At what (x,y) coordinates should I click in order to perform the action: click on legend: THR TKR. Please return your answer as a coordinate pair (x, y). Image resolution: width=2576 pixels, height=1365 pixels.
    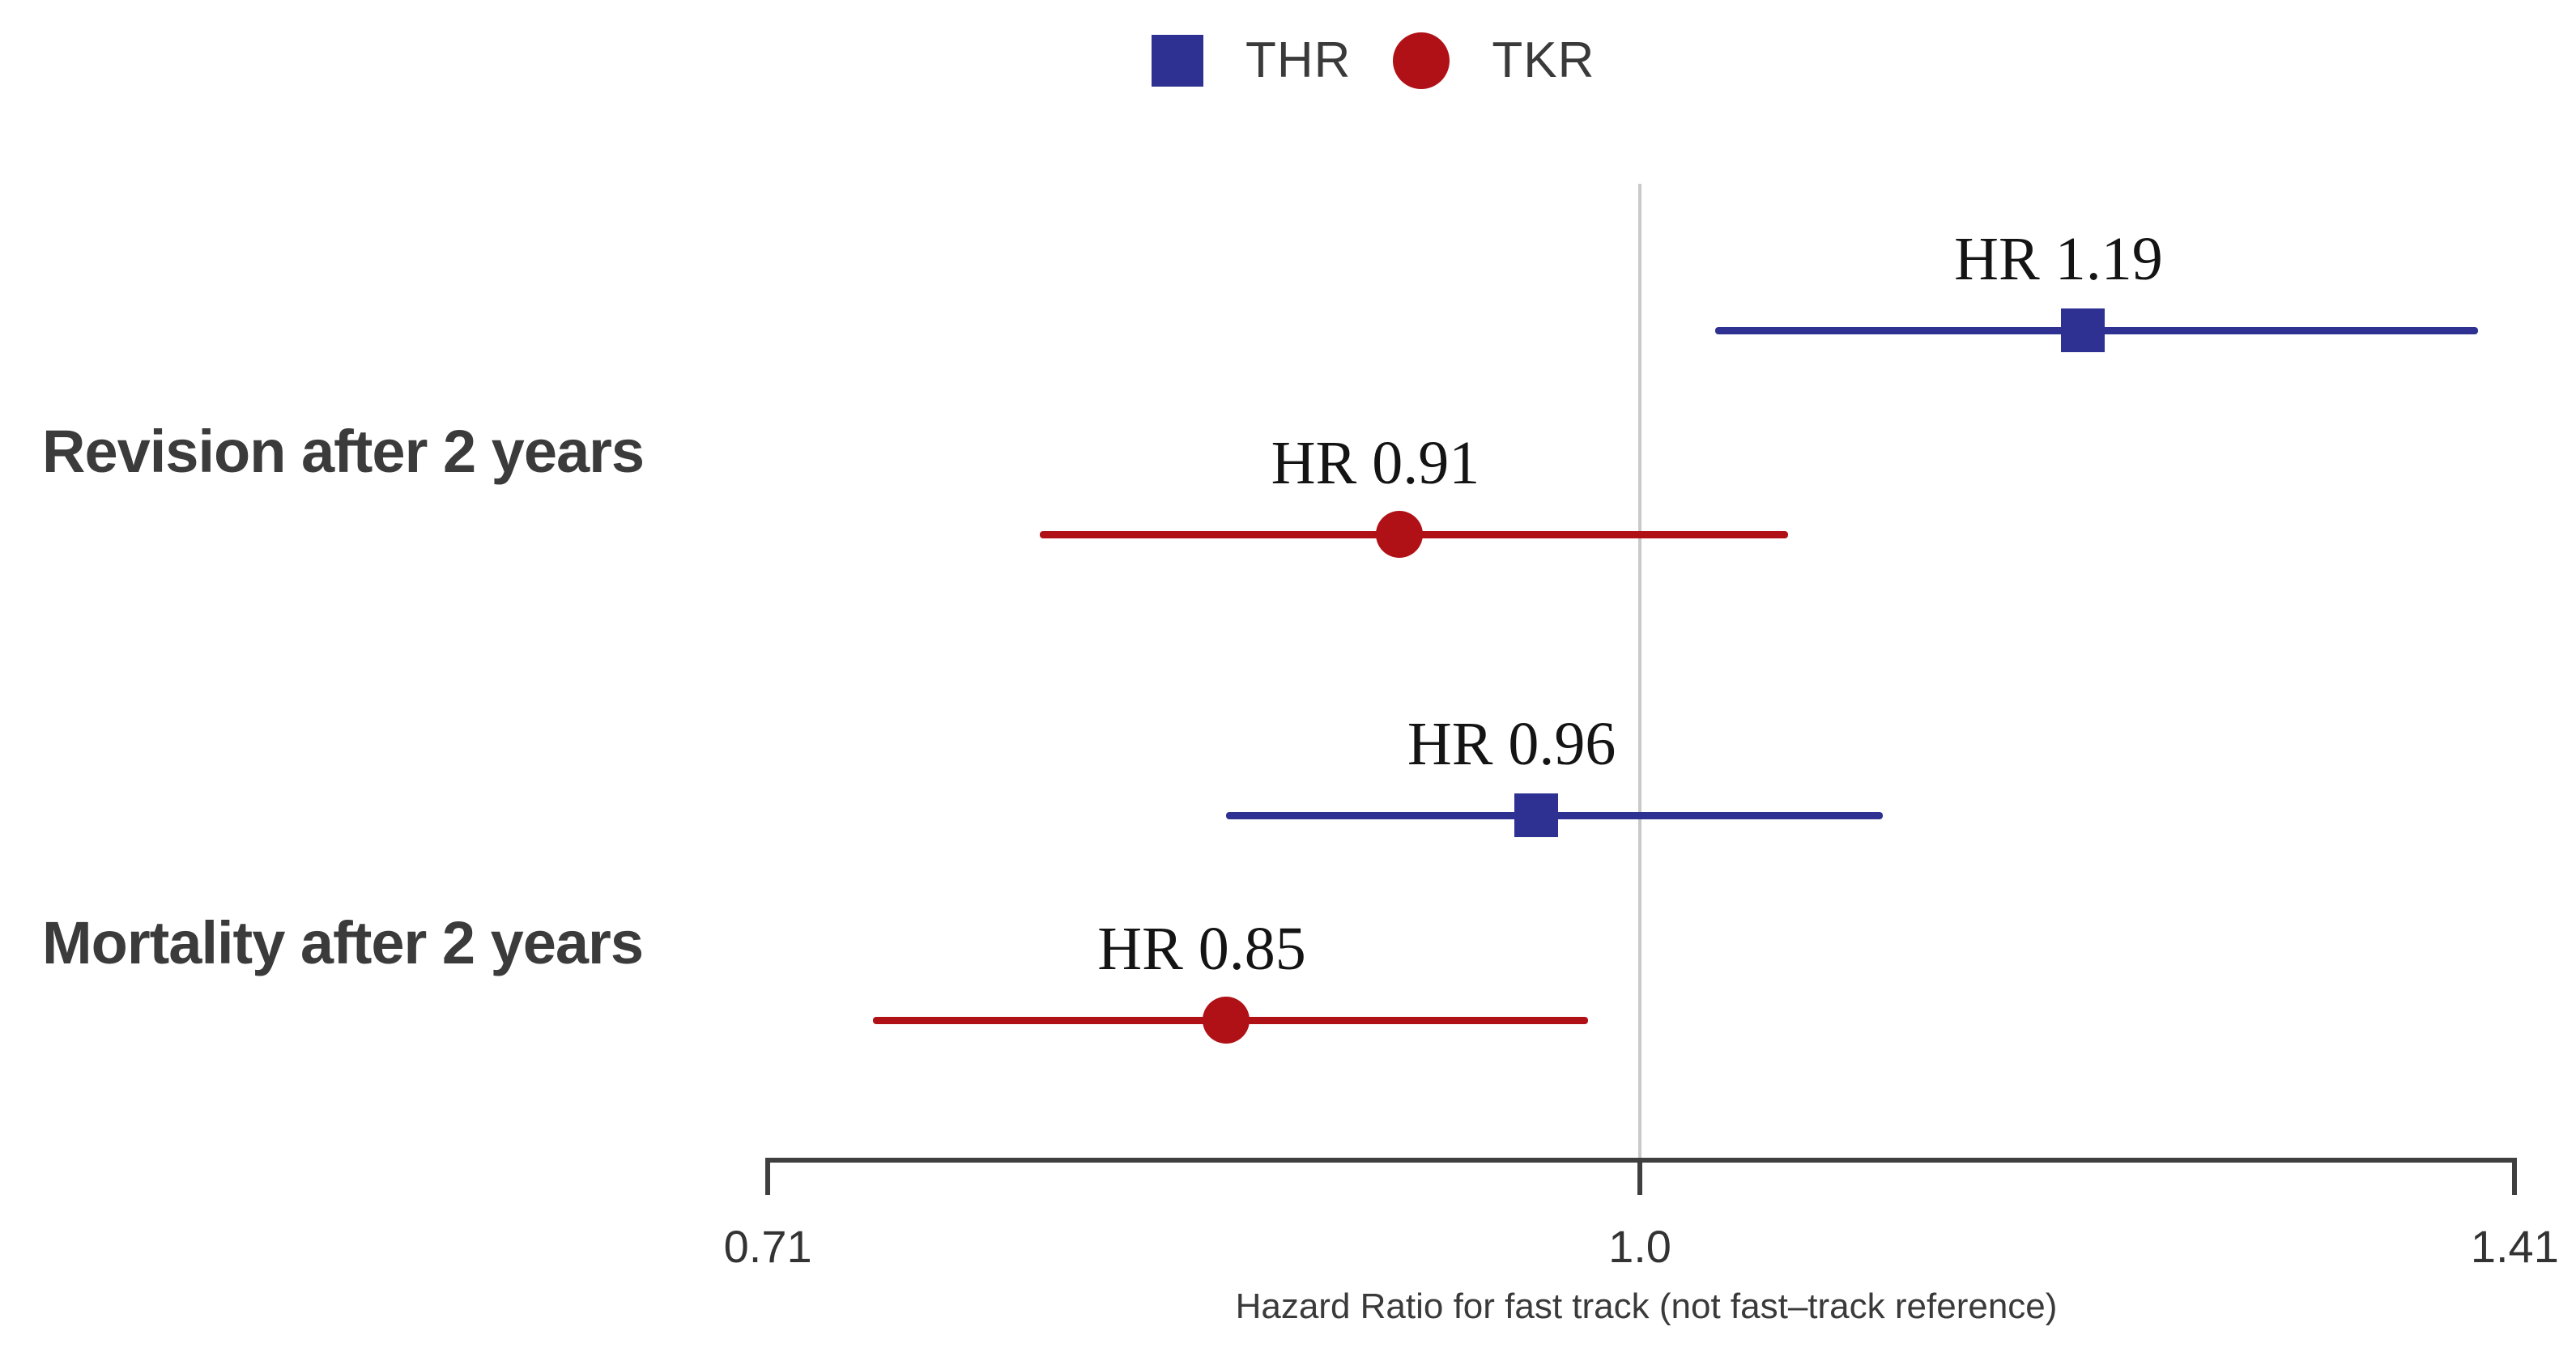
    Looking at the image, I should click on (1373, 60).